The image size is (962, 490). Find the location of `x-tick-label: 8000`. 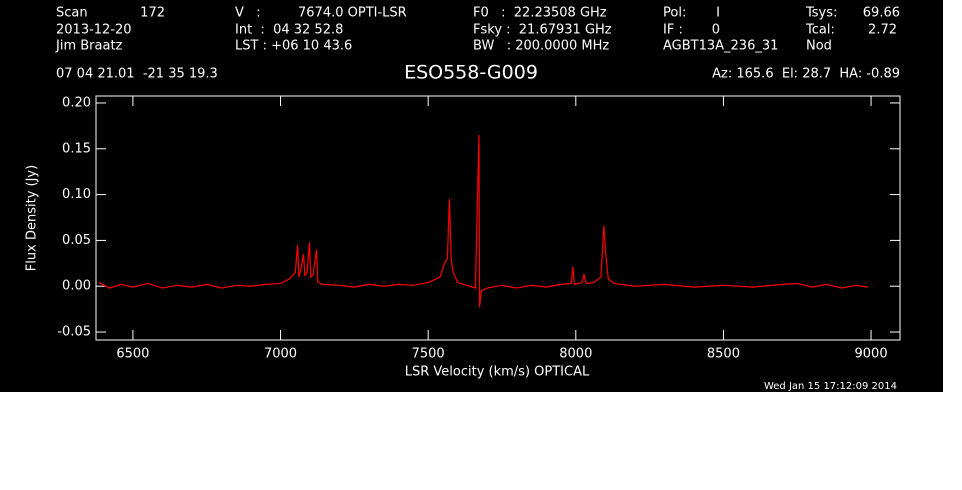

x-tick-label: 8000 is located at coordinates (575, 354).